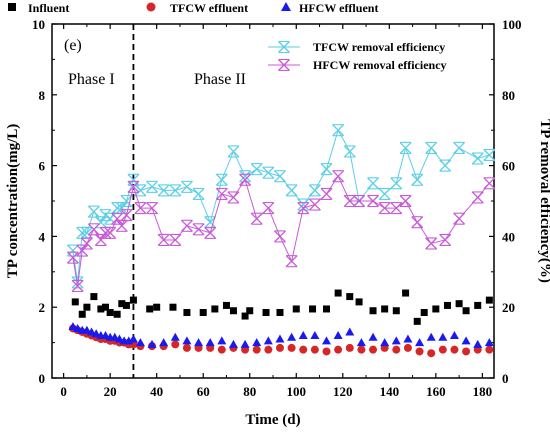 This screenshot has height=433, width=550. Describe the element at coordinates (44, 201) in the screenshot. I see `y-left-axis: 0 2 4 6 8 10` at that location.